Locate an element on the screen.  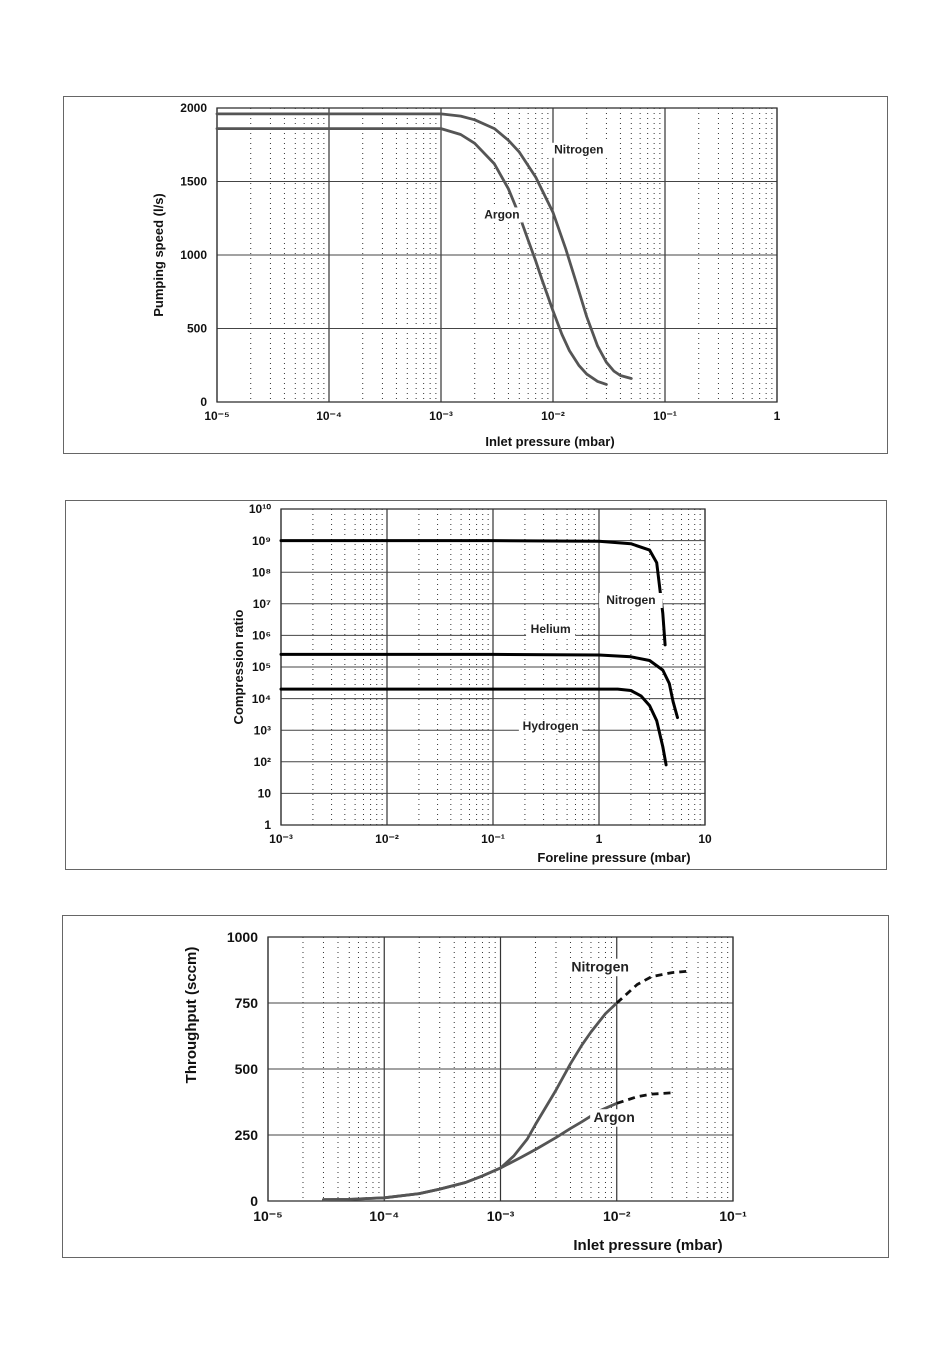
y-tick-label: 10¹⁰ is located at coordinates (260, 509).